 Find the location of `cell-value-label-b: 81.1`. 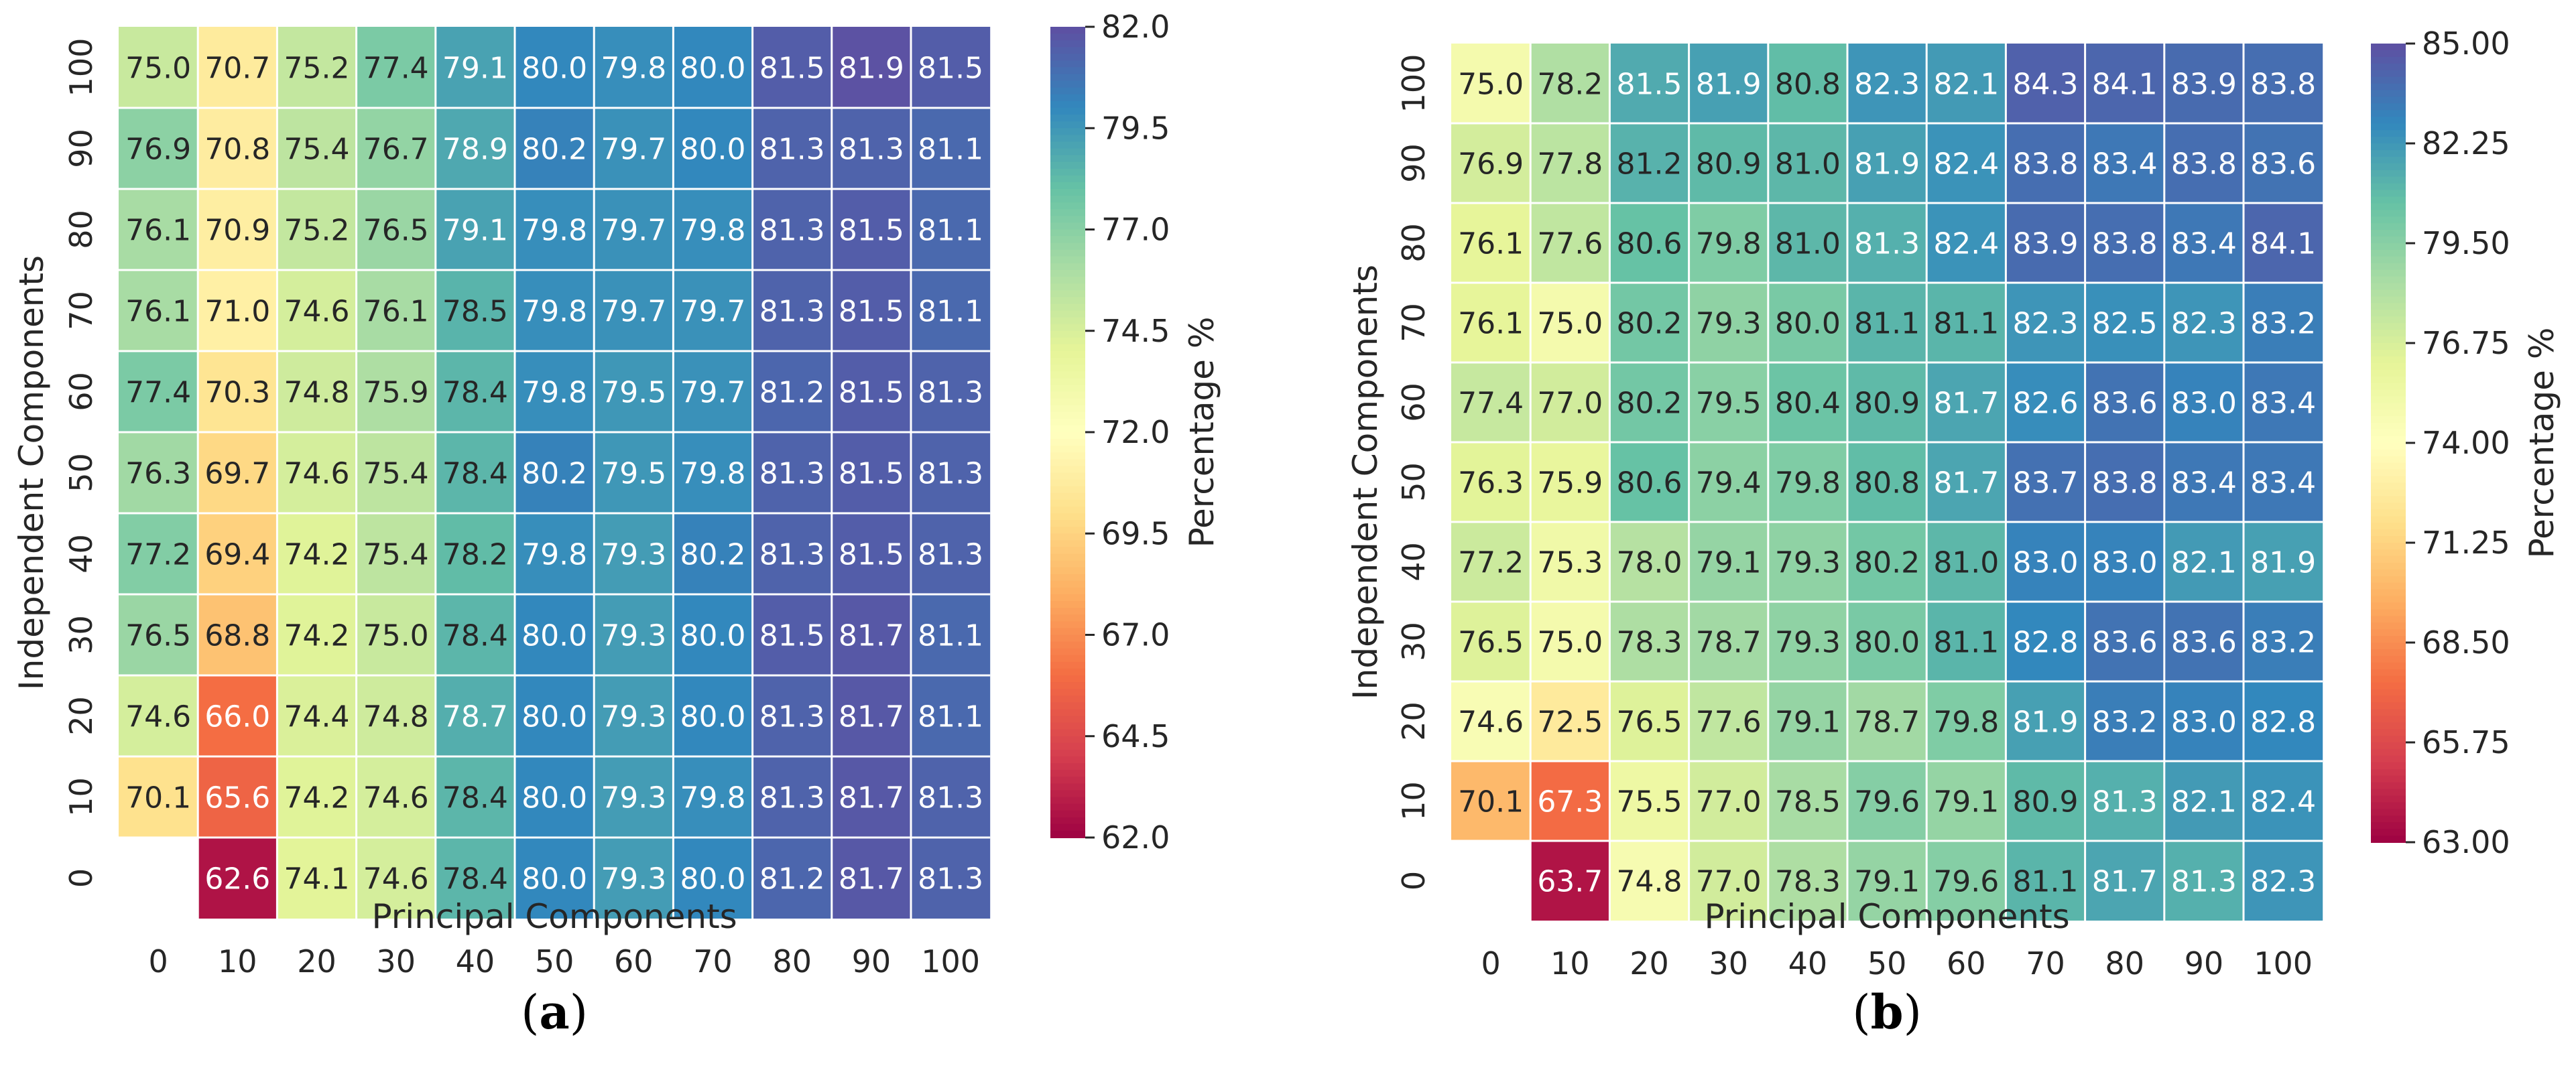

cell-value-label-b: 81.1 is located at coordinates (1966, 324).